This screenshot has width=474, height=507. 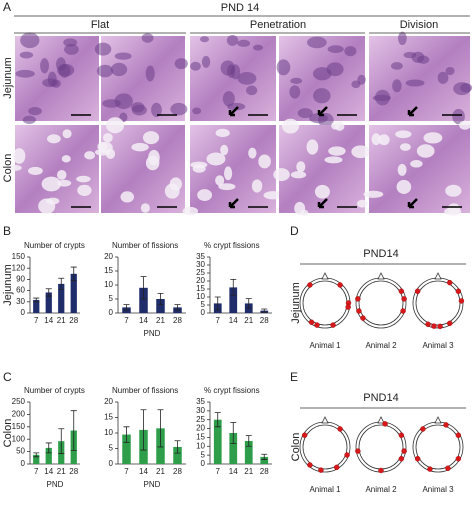 What do you see at coordinates (19, 426) in the screenshot?
I see `y-tick-label: 150` at bounding box center [19, 426].